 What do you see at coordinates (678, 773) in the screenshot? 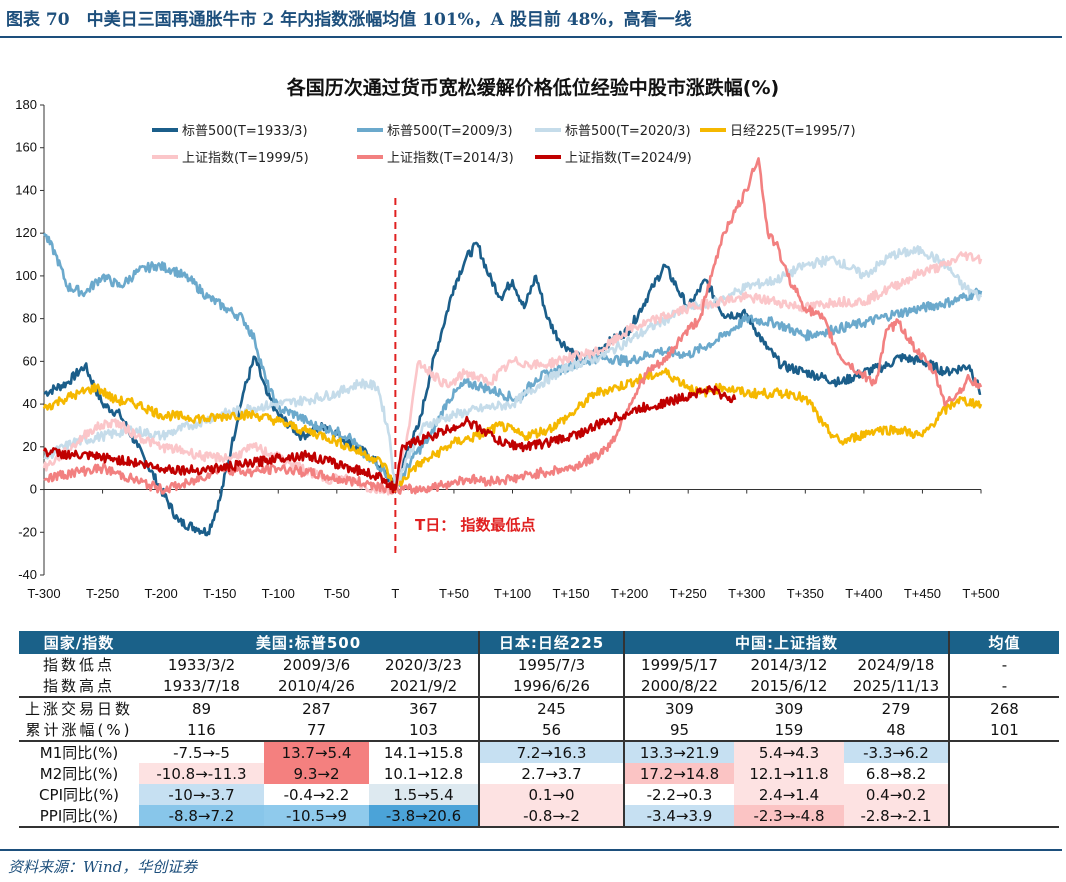
I see `table-cell: 17.2→14.8` at bounding box center [678, 773].